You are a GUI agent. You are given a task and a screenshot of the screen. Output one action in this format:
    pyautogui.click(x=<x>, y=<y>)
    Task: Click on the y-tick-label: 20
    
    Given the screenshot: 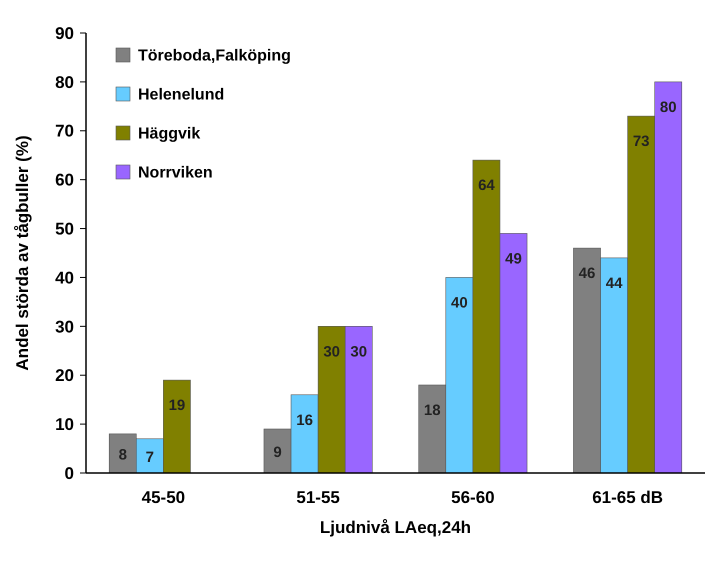 What is the action you would take?
    pyautogui.click(x=64, y=376)
    